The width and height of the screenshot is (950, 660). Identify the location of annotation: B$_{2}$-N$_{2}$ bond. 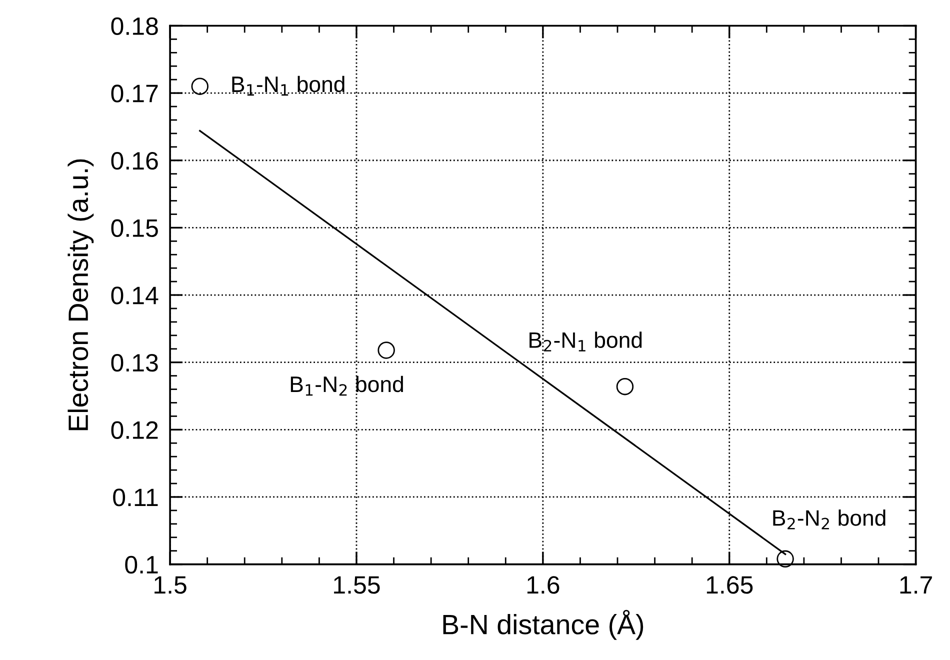
(829, 520).